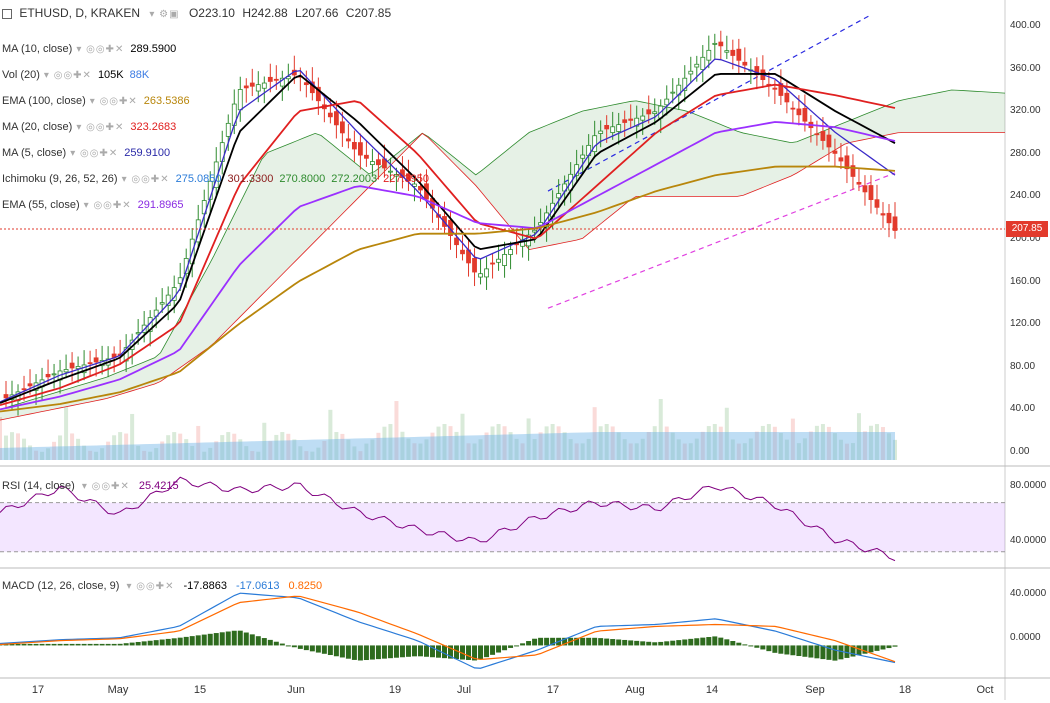  I want to click on rsi-line, so click(448, 519).